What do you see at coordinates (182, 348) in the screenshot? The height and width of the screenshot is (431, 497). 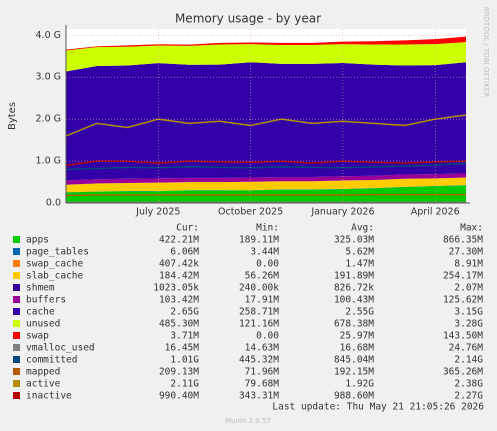 I see `legend-value: 16.45M` at bounding box center [182, 348].